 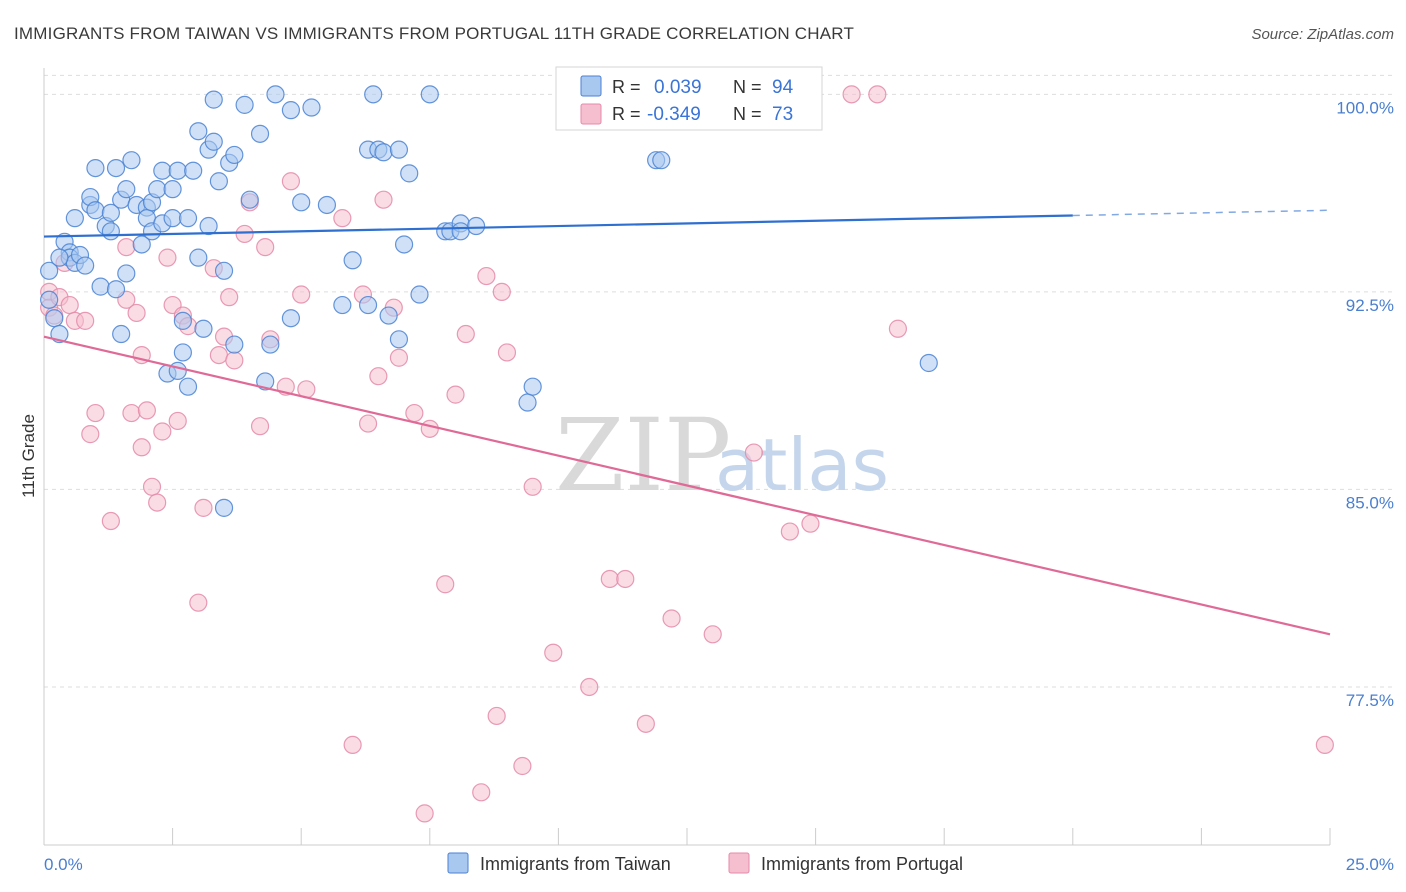 What do you see at coordinates (747, 114) in the screenshot?
I see `legend-n-label-portugal: N =` at bounding box center [747, 114].